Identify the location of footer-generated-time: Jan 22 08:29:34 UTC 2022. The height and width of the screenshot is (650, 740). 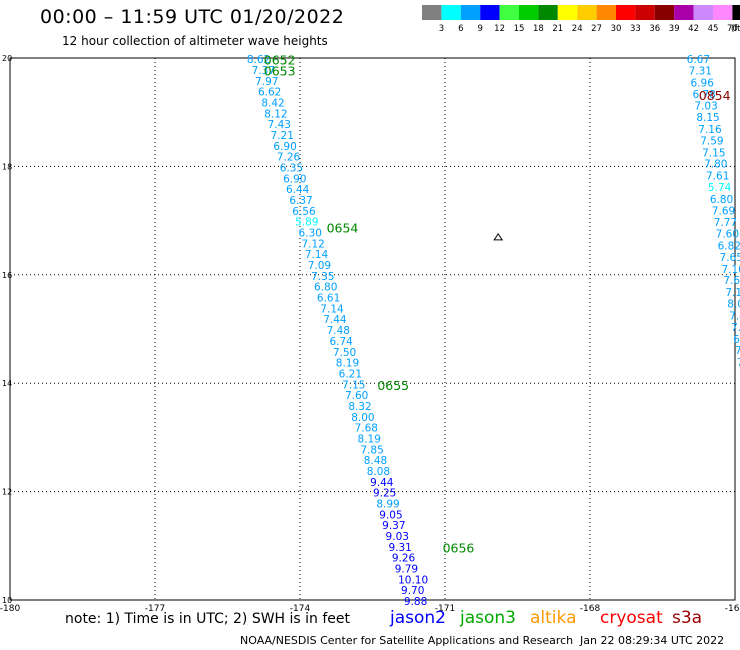
(652, 640).